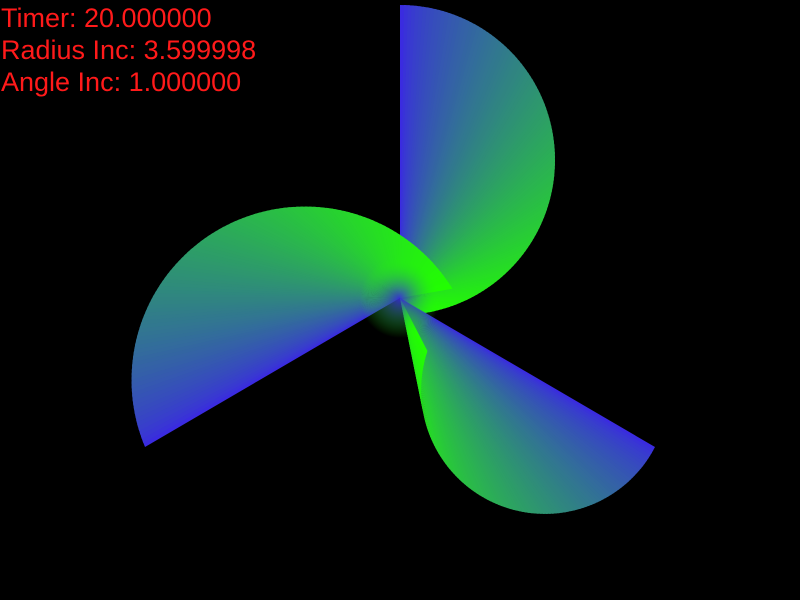 This screenshot has height=600, width=800. Describe the element at coordinates (121, 82) in the screenshot. I see `angle-inc-readout: Angle Inc: 1.000000` at that location.